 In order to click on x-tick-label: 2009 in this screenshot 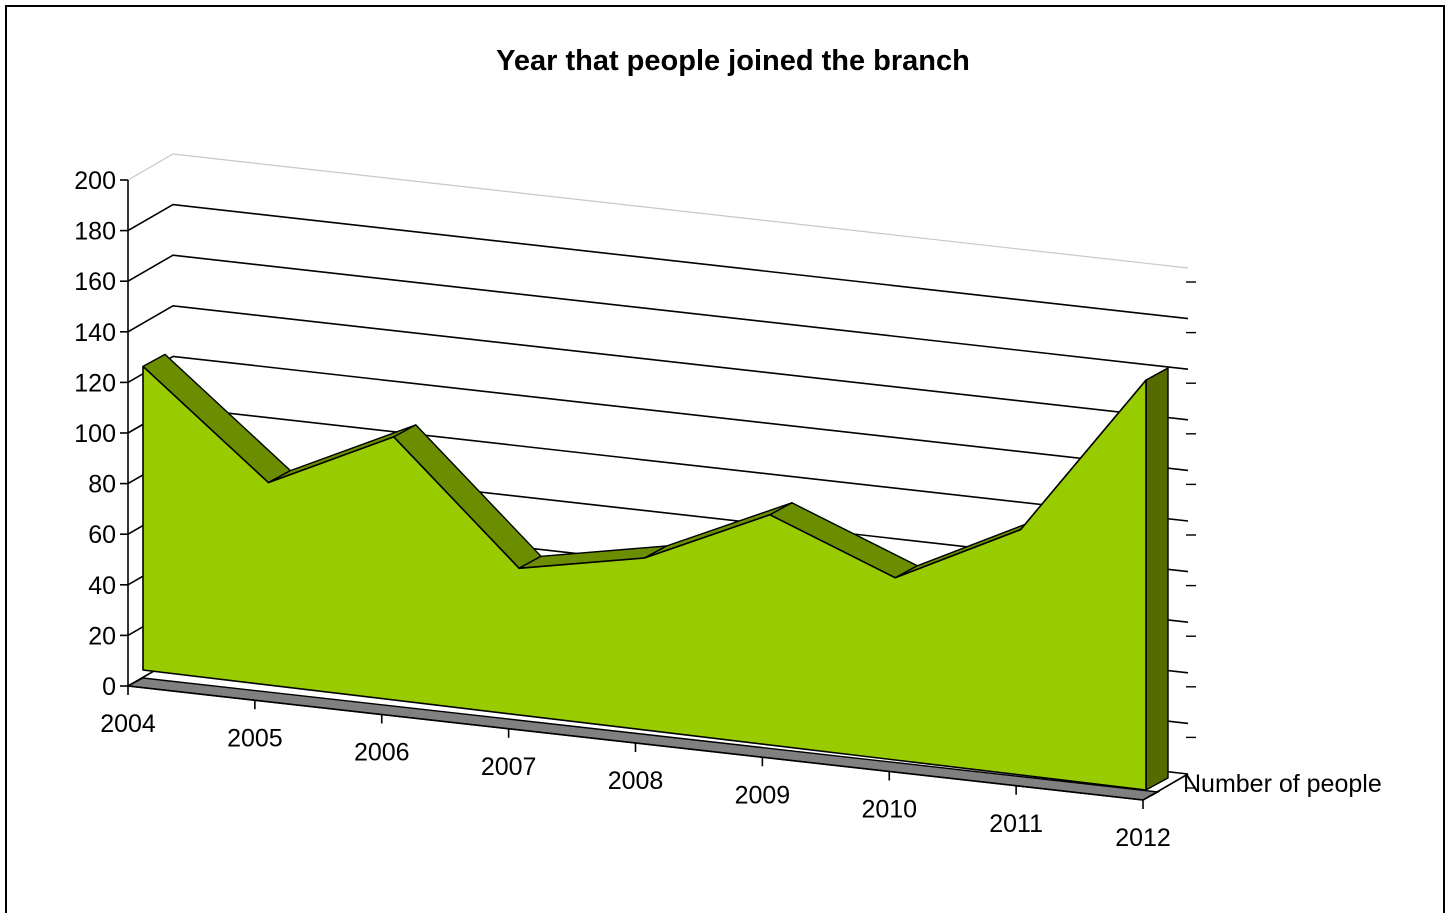, I will do `click(763, 795)`.